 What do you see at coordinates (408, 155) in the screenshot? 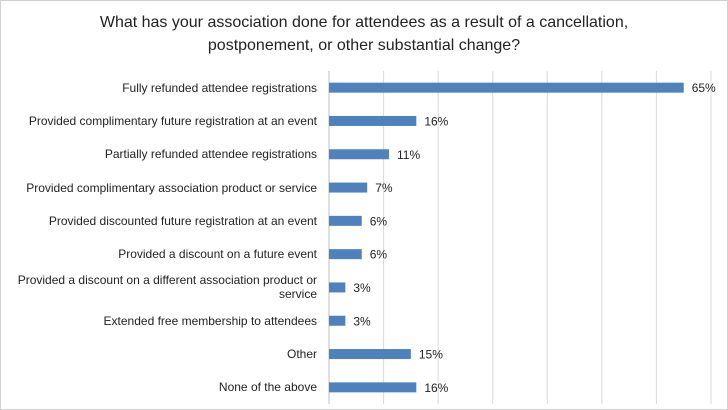
I see `data-label: 11%` at bounding box center [408, 155].